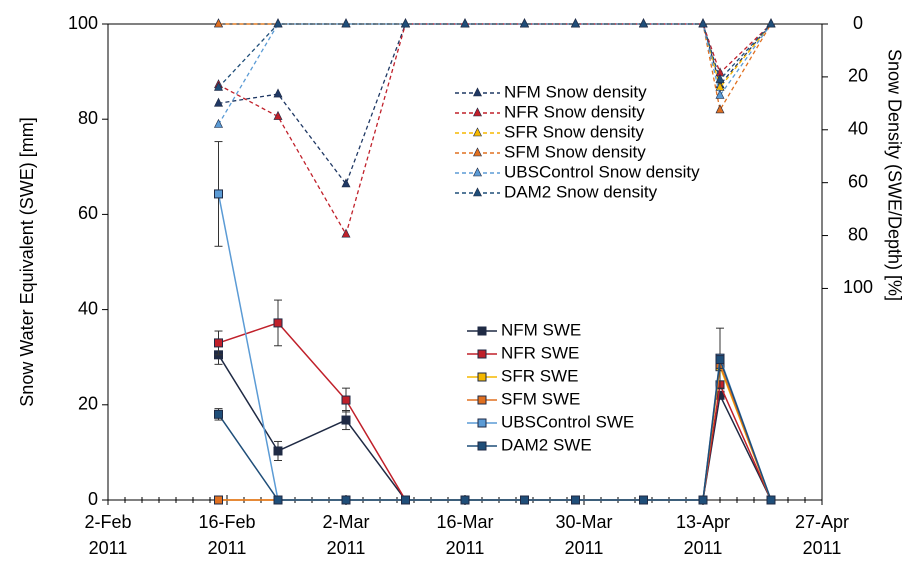 This screenshot has width=905, height=564. I want to click on x-tick-label: 2-Mar 2011, so click(346, 535).